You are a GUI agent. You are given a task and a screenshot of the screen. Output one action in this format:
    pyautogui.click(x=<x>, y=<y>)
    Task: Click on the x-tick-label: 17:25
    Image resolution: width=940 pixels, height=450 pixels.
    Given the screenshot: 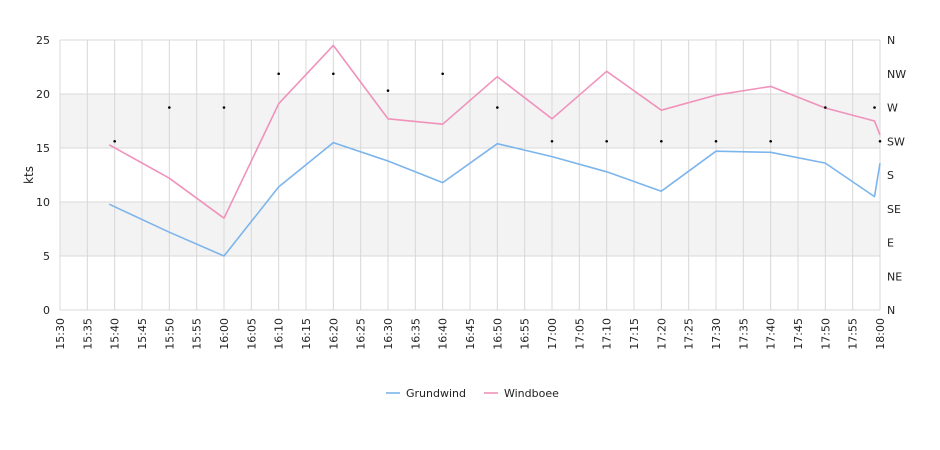 What is the action you would take?
    pyautogui.click(x=689, y=334)
    